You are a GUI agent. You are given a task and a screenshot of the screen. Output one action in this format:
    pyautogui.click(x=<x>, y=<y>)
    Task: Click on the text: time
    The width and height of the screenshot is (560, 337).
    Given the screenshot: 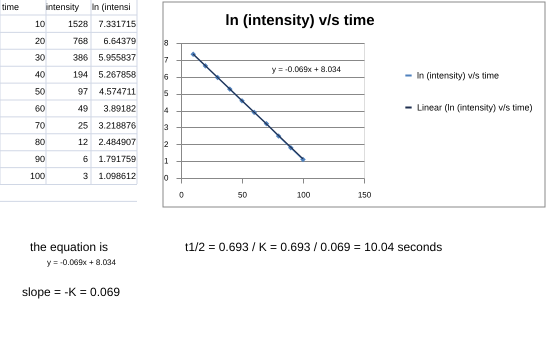 What is the action you would take?
    pyautogui.click(x=11, y=7)
    